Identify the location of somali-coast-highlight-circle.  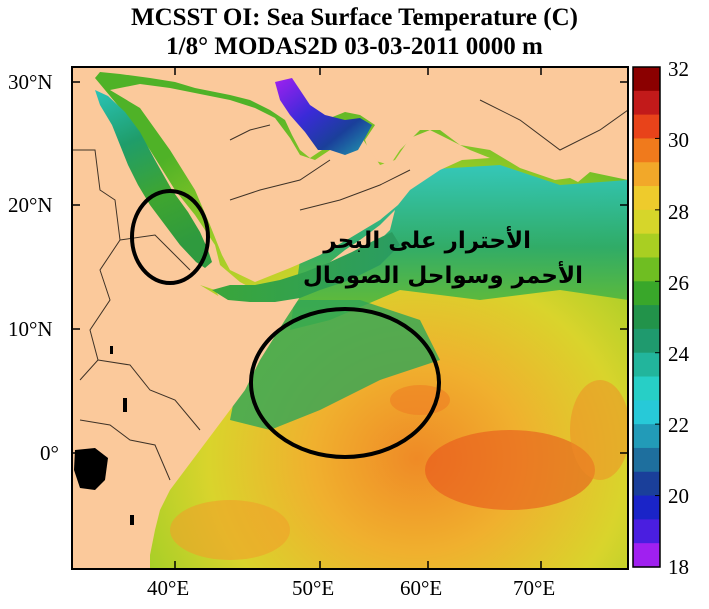
(345, 383).